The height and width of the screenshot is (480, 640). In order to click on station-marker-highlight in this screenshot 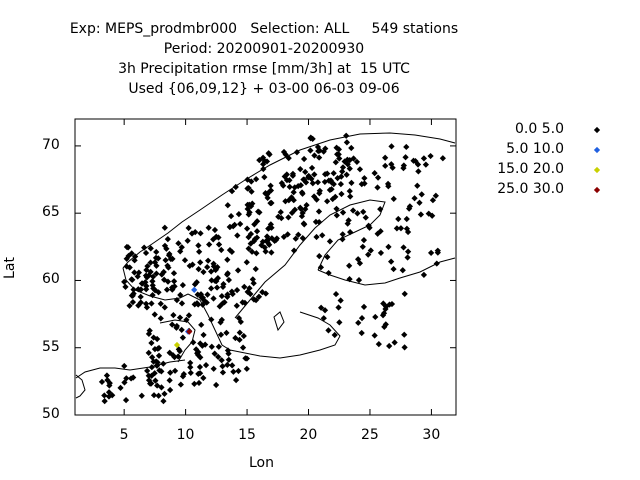, I will do `click(189, 331)`.